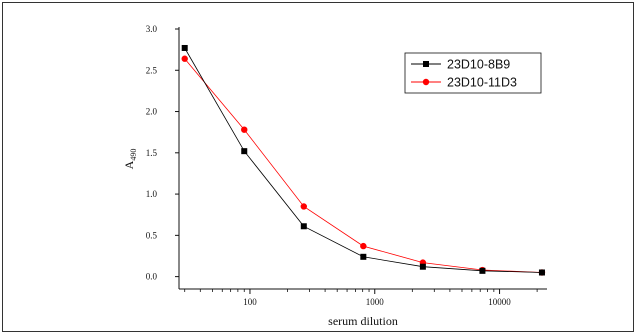 This screenshot has height=336, width=638. What do you see at coordinates (152, 29) in the screenshot?
I see `y-tick-label: 3.0` at bounding box center [152, 29].